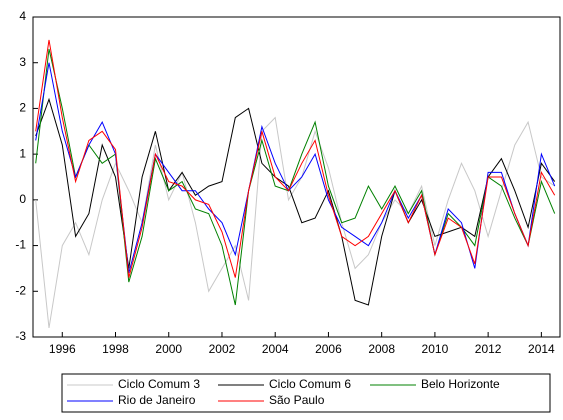 Image resolution: width=563 pixels, height=420 pixels. Describe the element at coordinates (541, 349) in the screenshot. I see `x-tick-label: 2014` at that location.